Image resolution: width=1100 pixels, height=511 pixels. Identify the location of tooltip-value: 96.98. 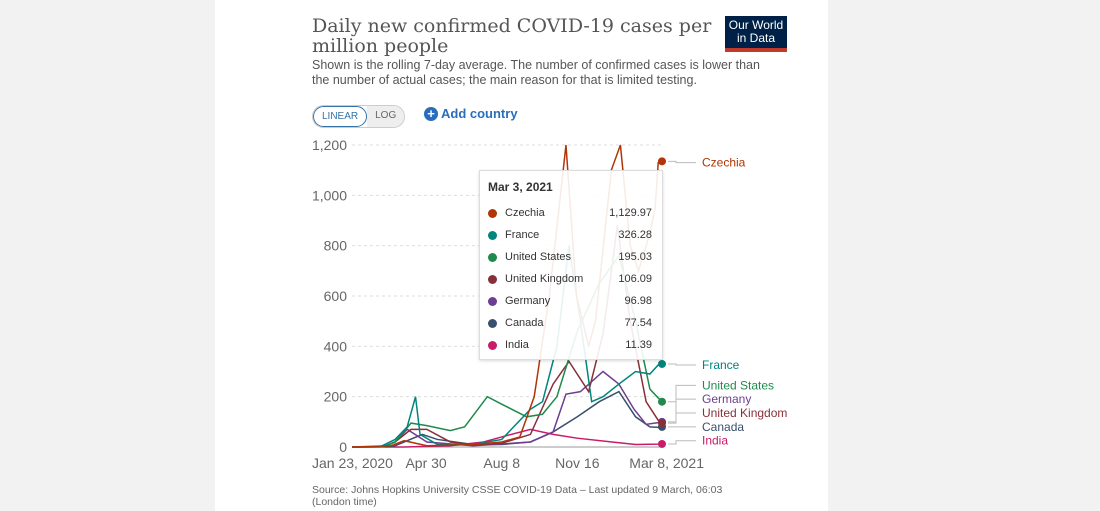
(638, 301).